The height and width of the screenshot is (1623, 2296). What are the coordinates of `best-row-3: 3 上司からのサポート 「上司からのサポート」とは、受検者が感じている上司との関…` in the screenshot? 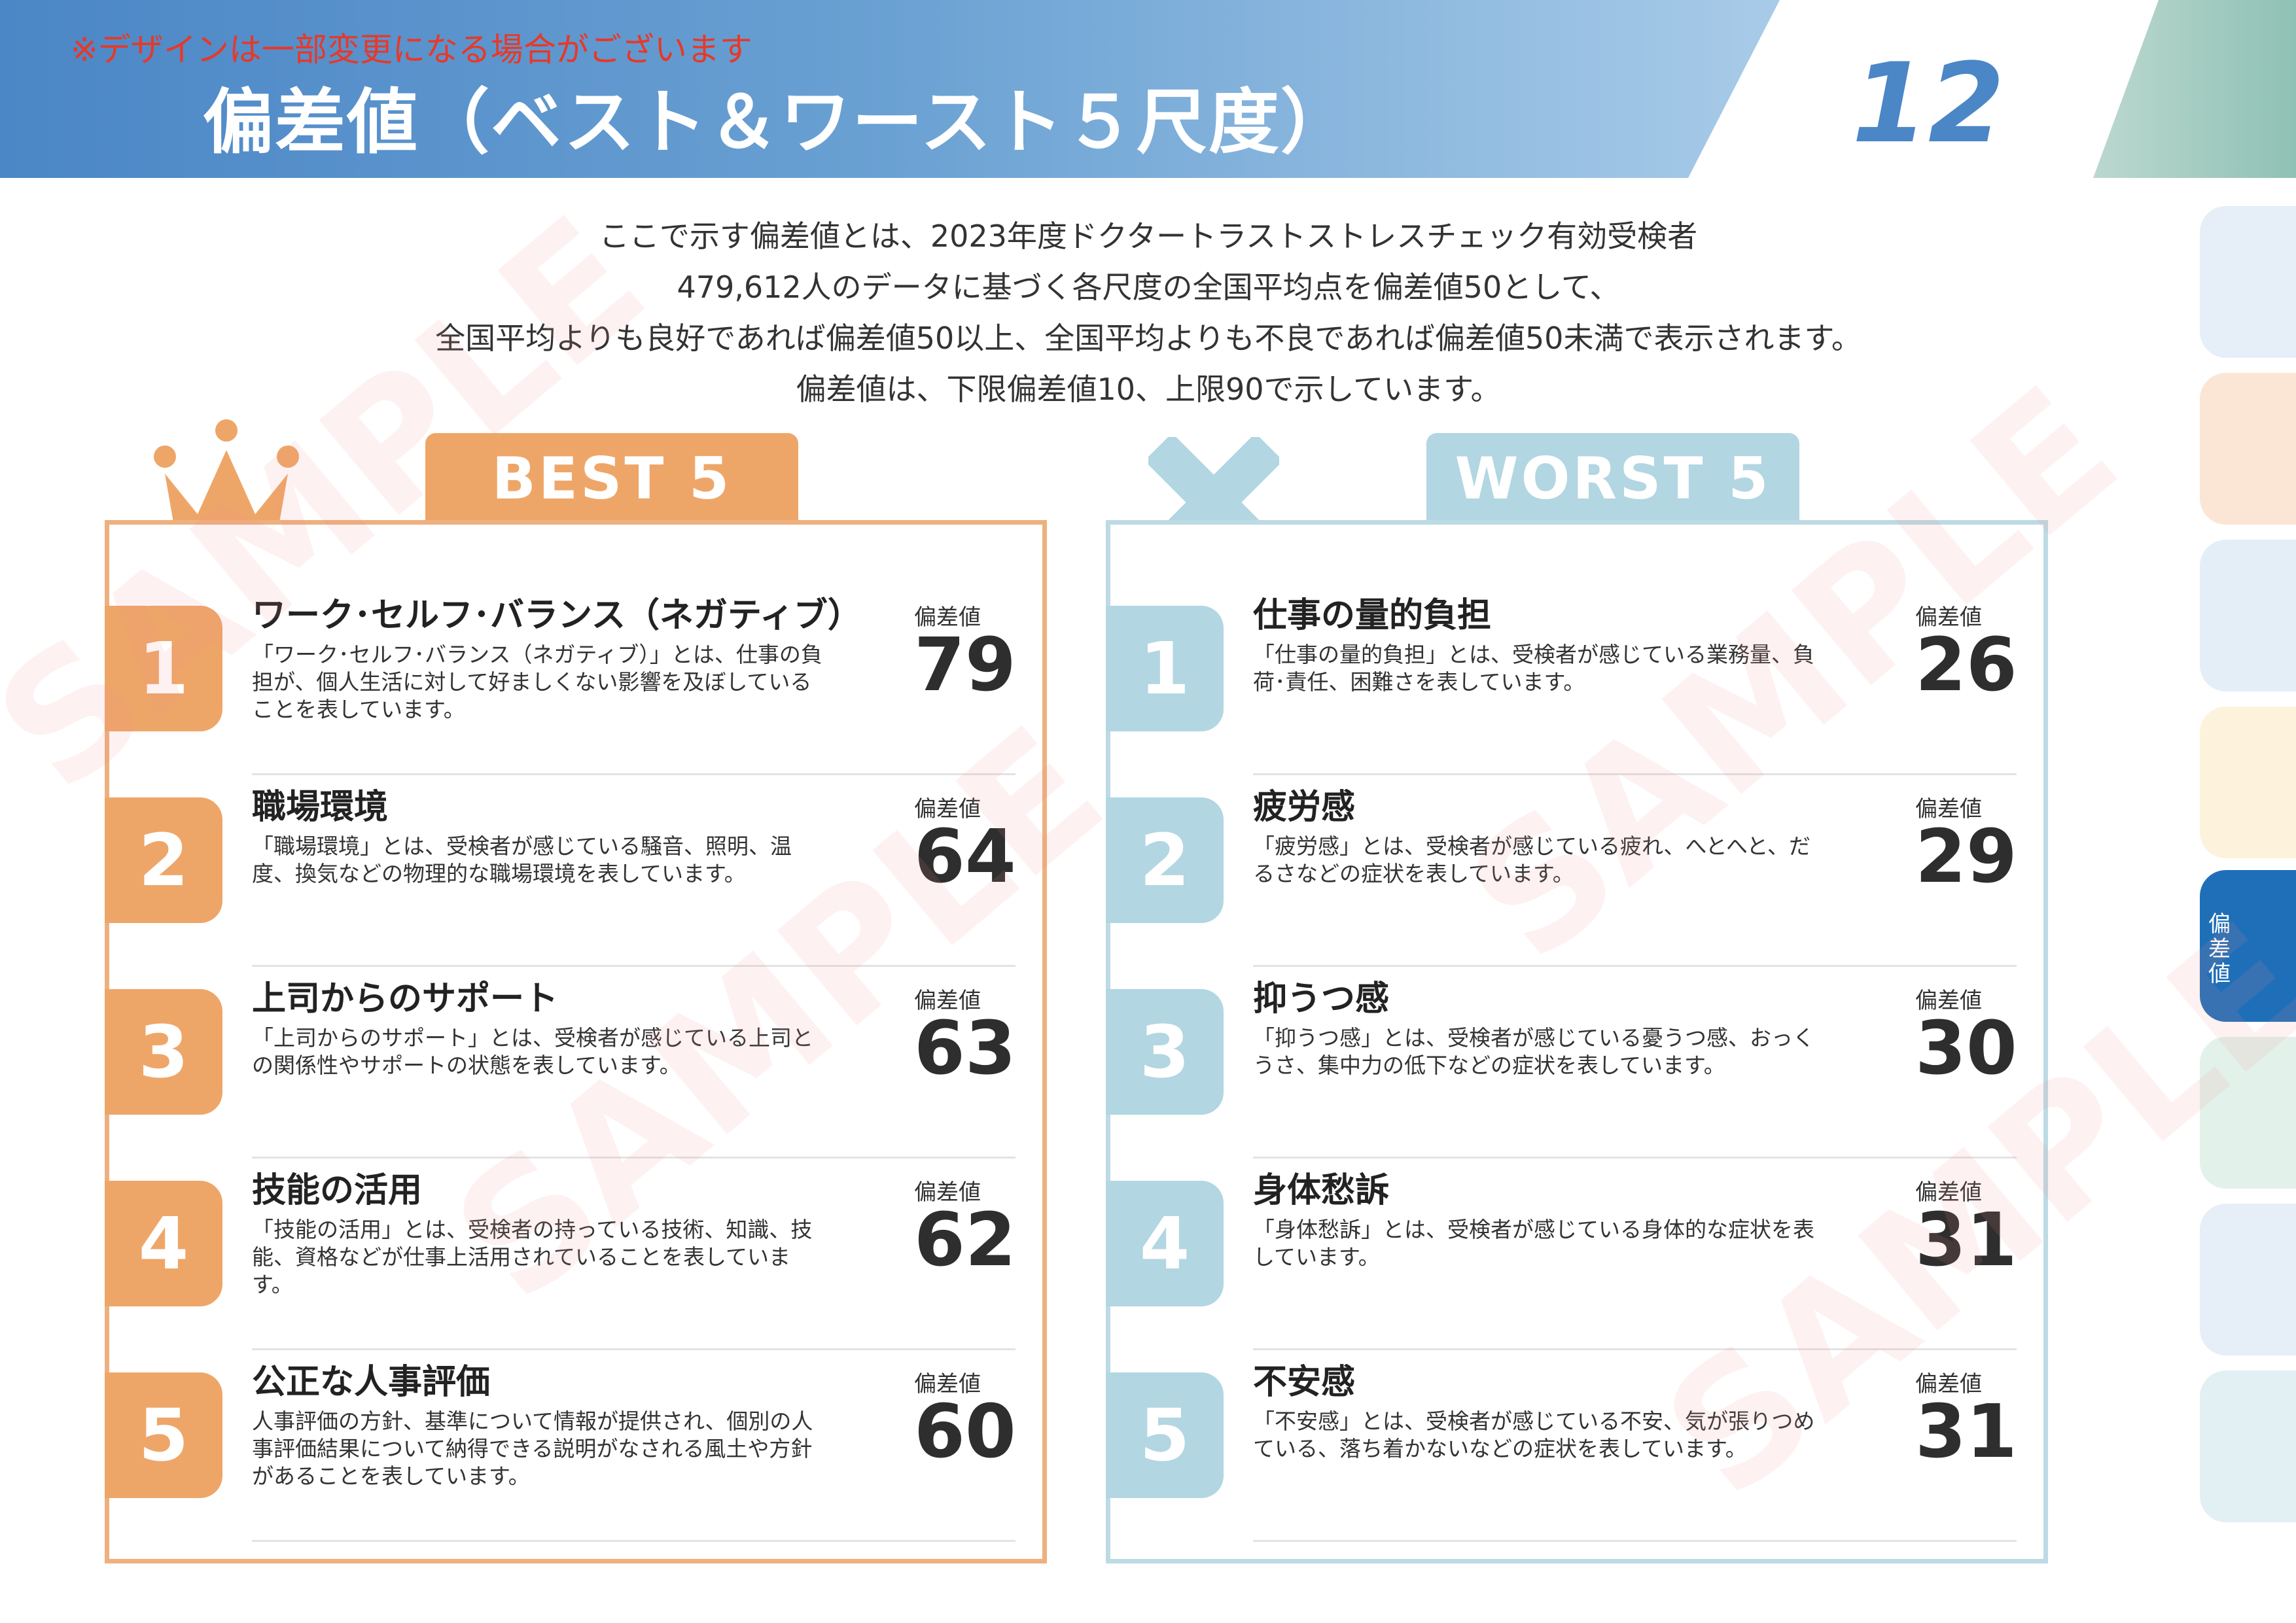 It's located at (573, 1063).